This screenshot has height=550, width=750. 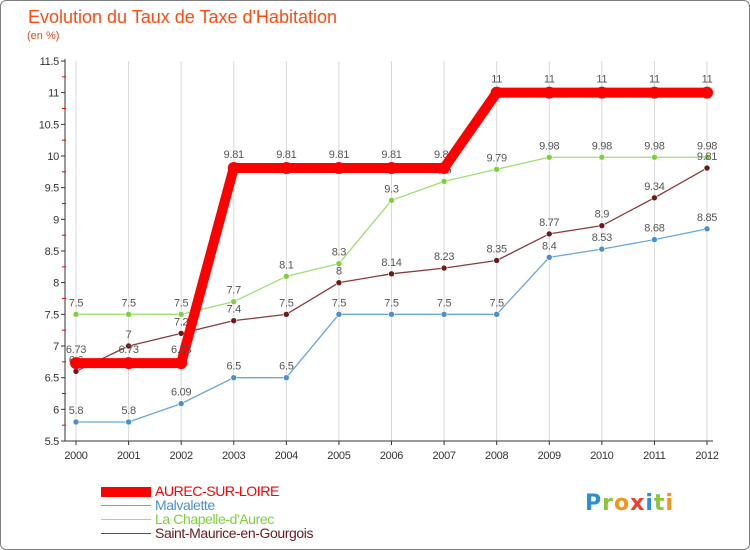 What do you see at coordinates (182, 17) in the screenshot?
I see `chart-title: Evolution du Taux de Taxe d'Habitation` at bounding box center [182, 17].